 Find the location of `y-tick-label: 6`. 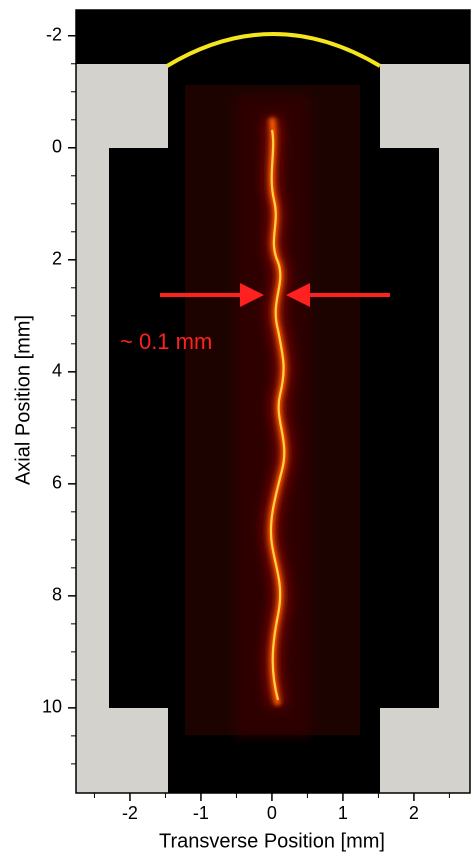

y-tick-label: 6 is located at coordinates (57, 483).